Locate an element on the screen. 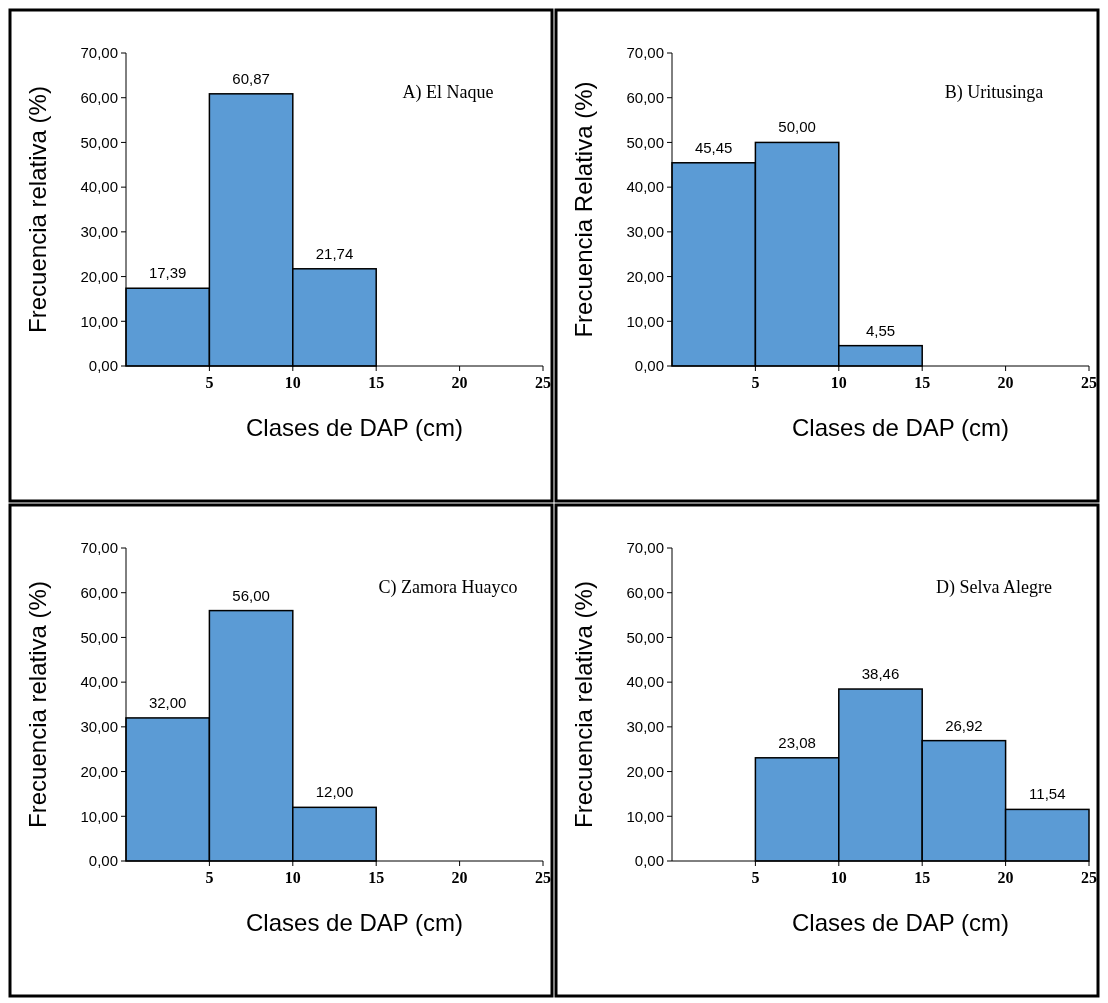  annotation: D) Selva Alegre is located at coordinates (994, 587).